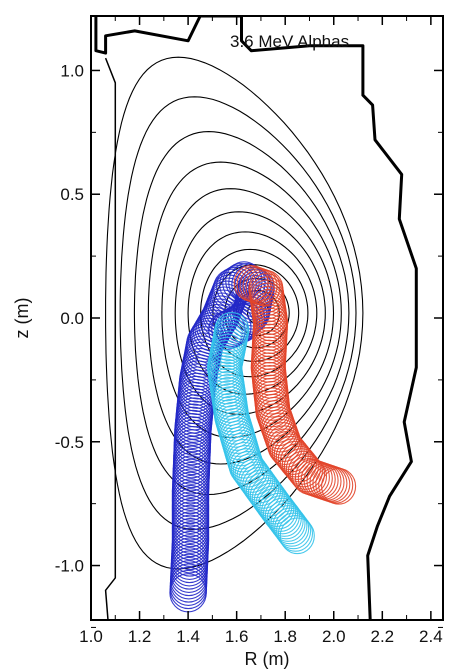  Describe the element at coordinates (431, 636) in the screenshot. I see `x-tick-label: 2.4` at that location.